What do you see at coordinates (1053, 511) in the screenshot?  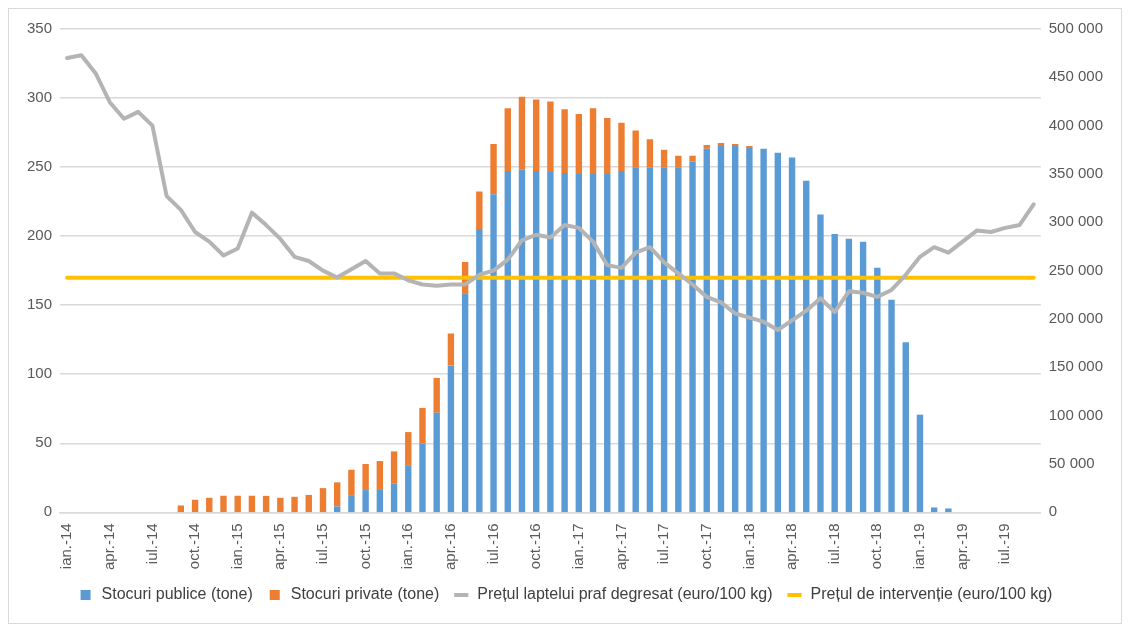 I see `y2-tick-label: 0` at bounding box center [1053, 511].